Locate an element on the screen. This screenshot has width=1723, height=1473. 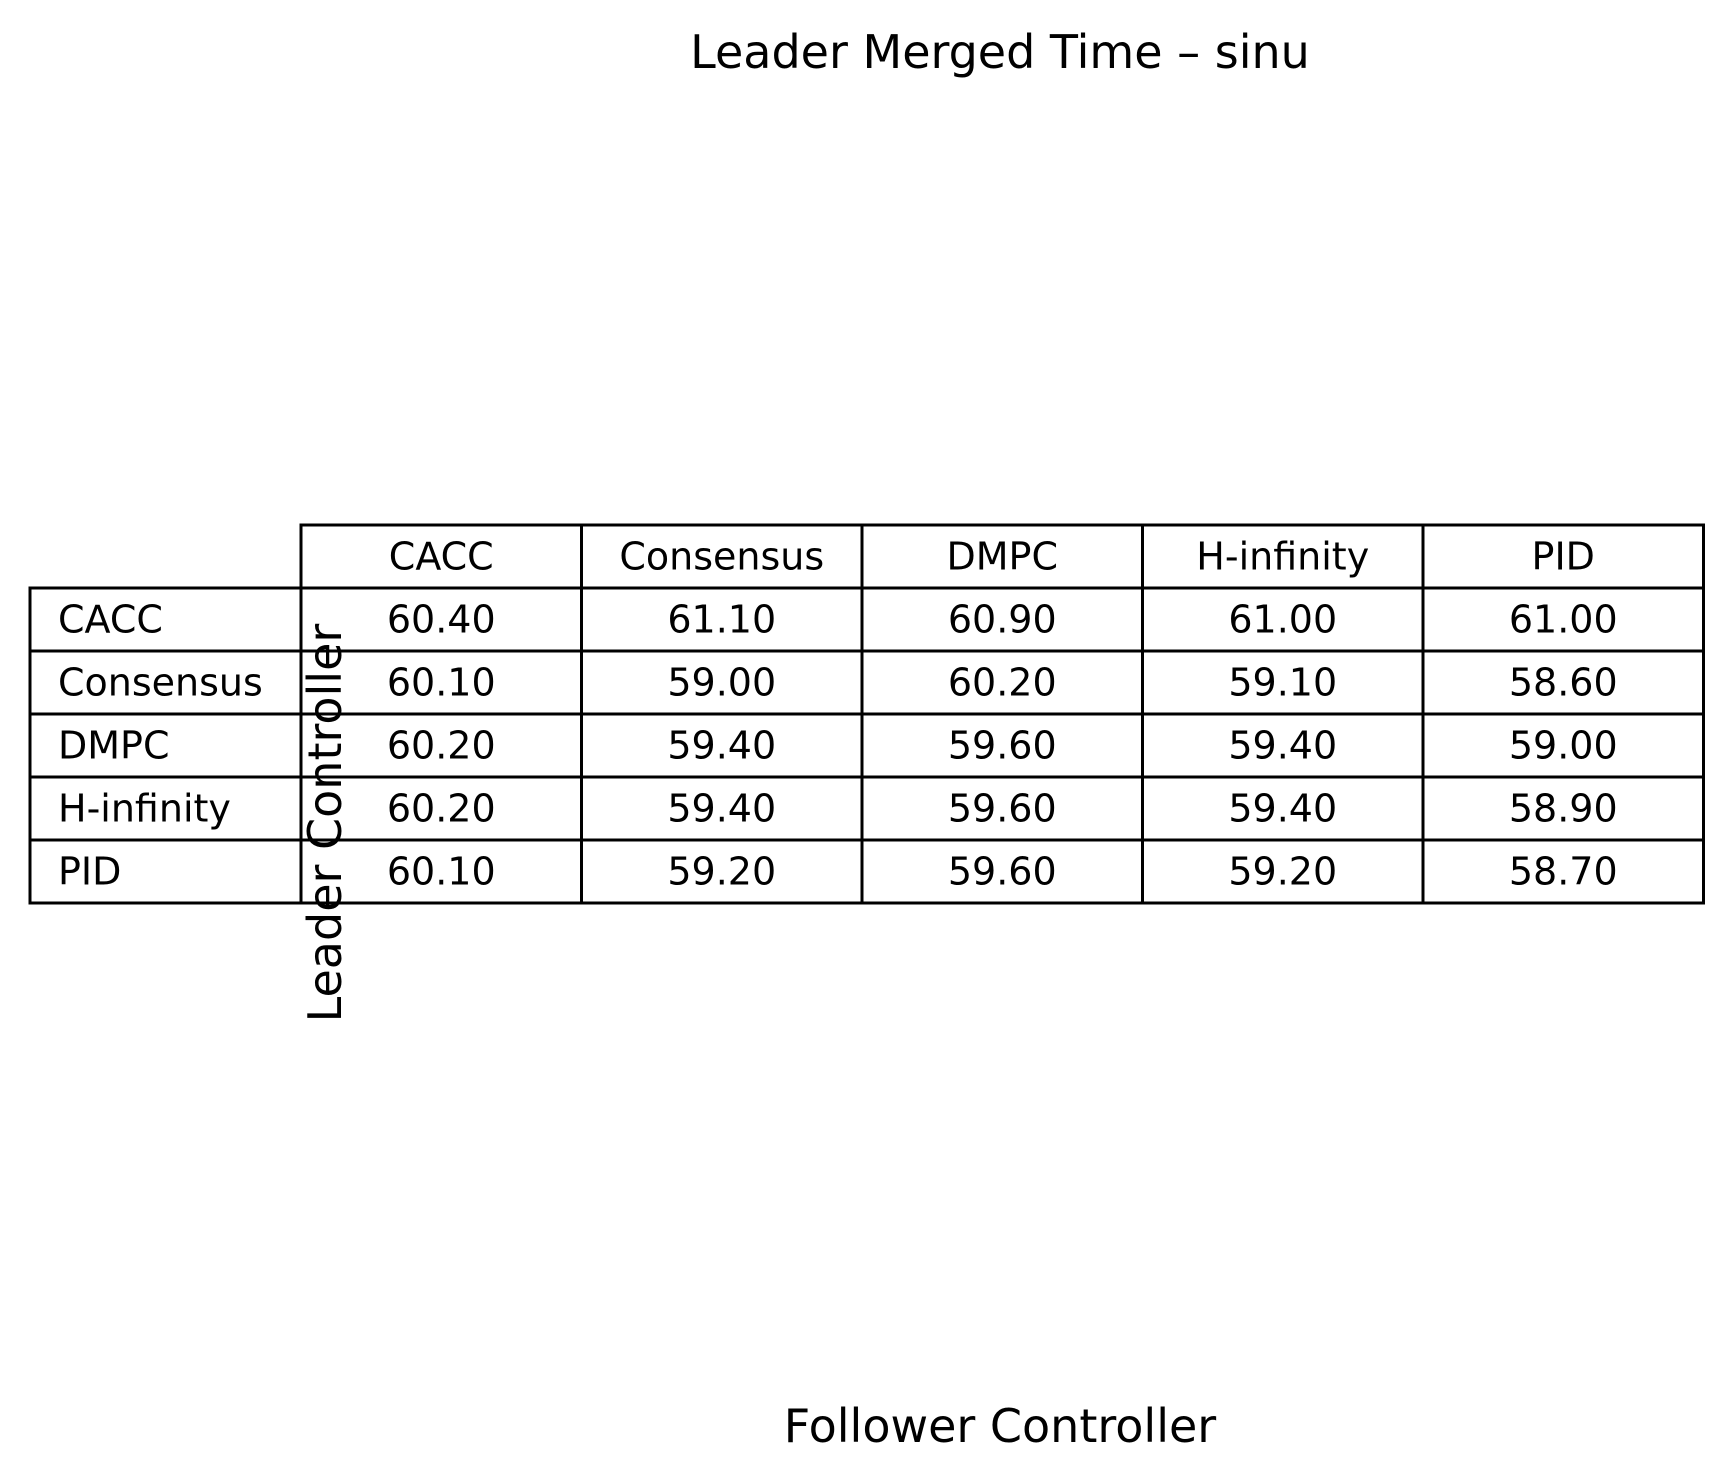
row-header-cell: PID is located at coordinates (165, 871).